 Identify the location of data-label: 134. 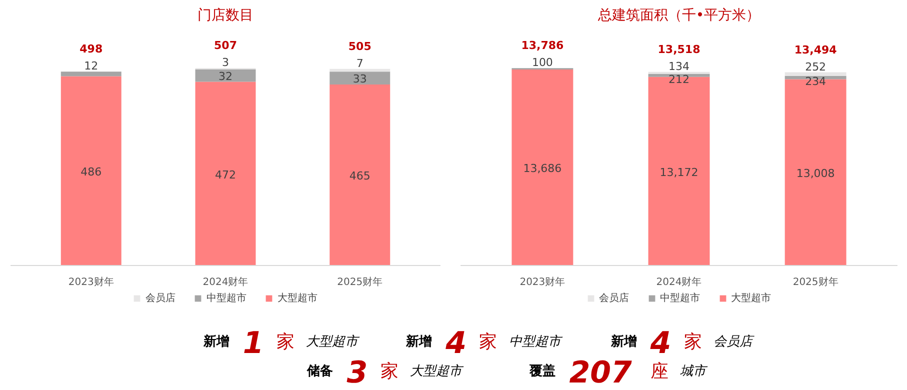
(679, 66).